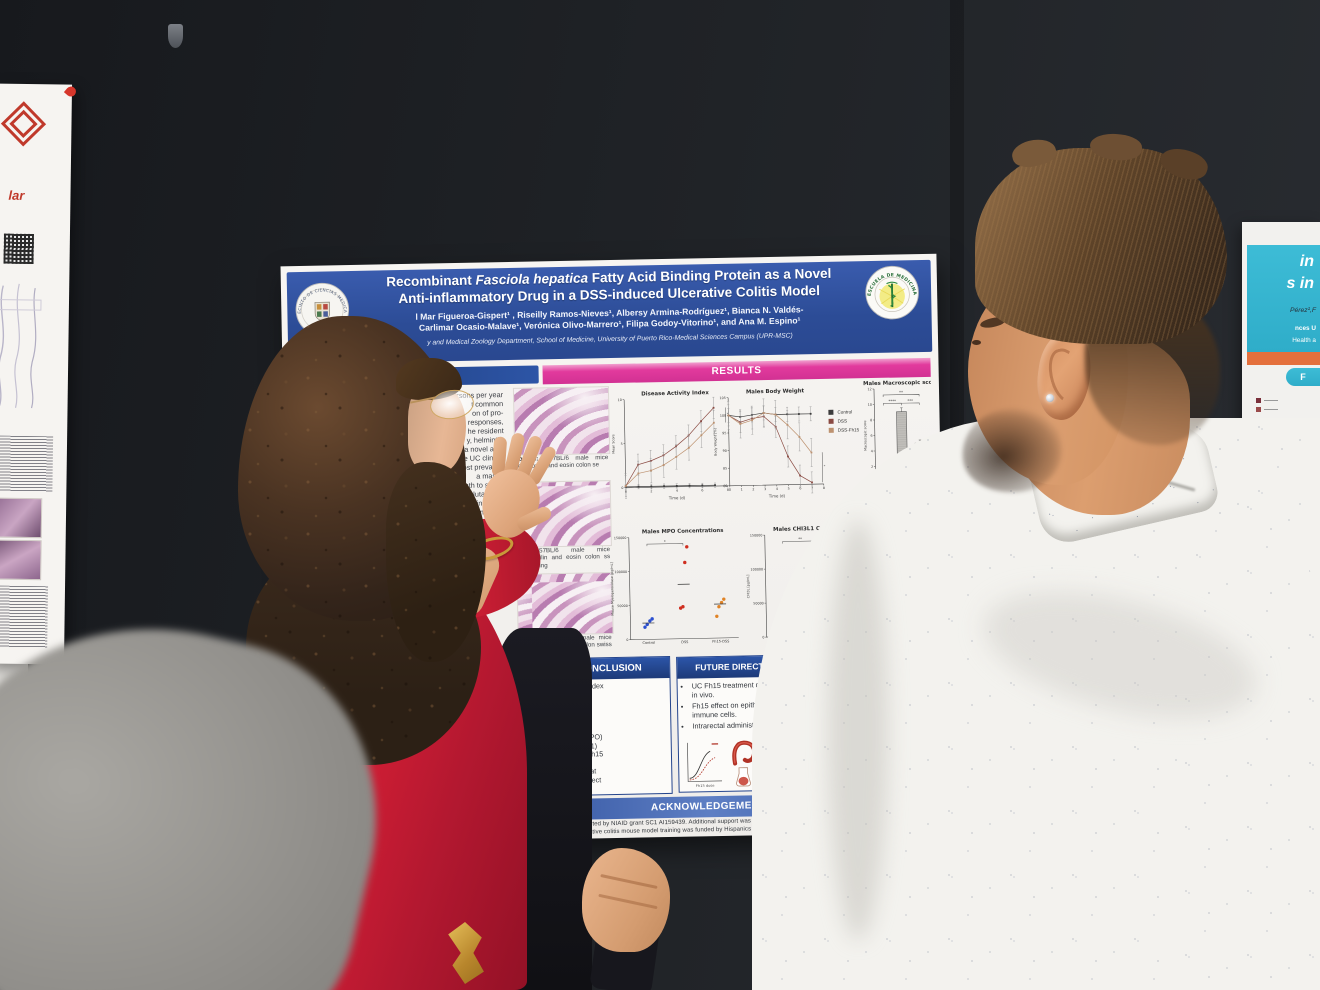 The height and width of the screenshot is (990, 1320). Describe the element at coordinates (869, 389) in the screenshot. I see `svg-text: 12` at that location.